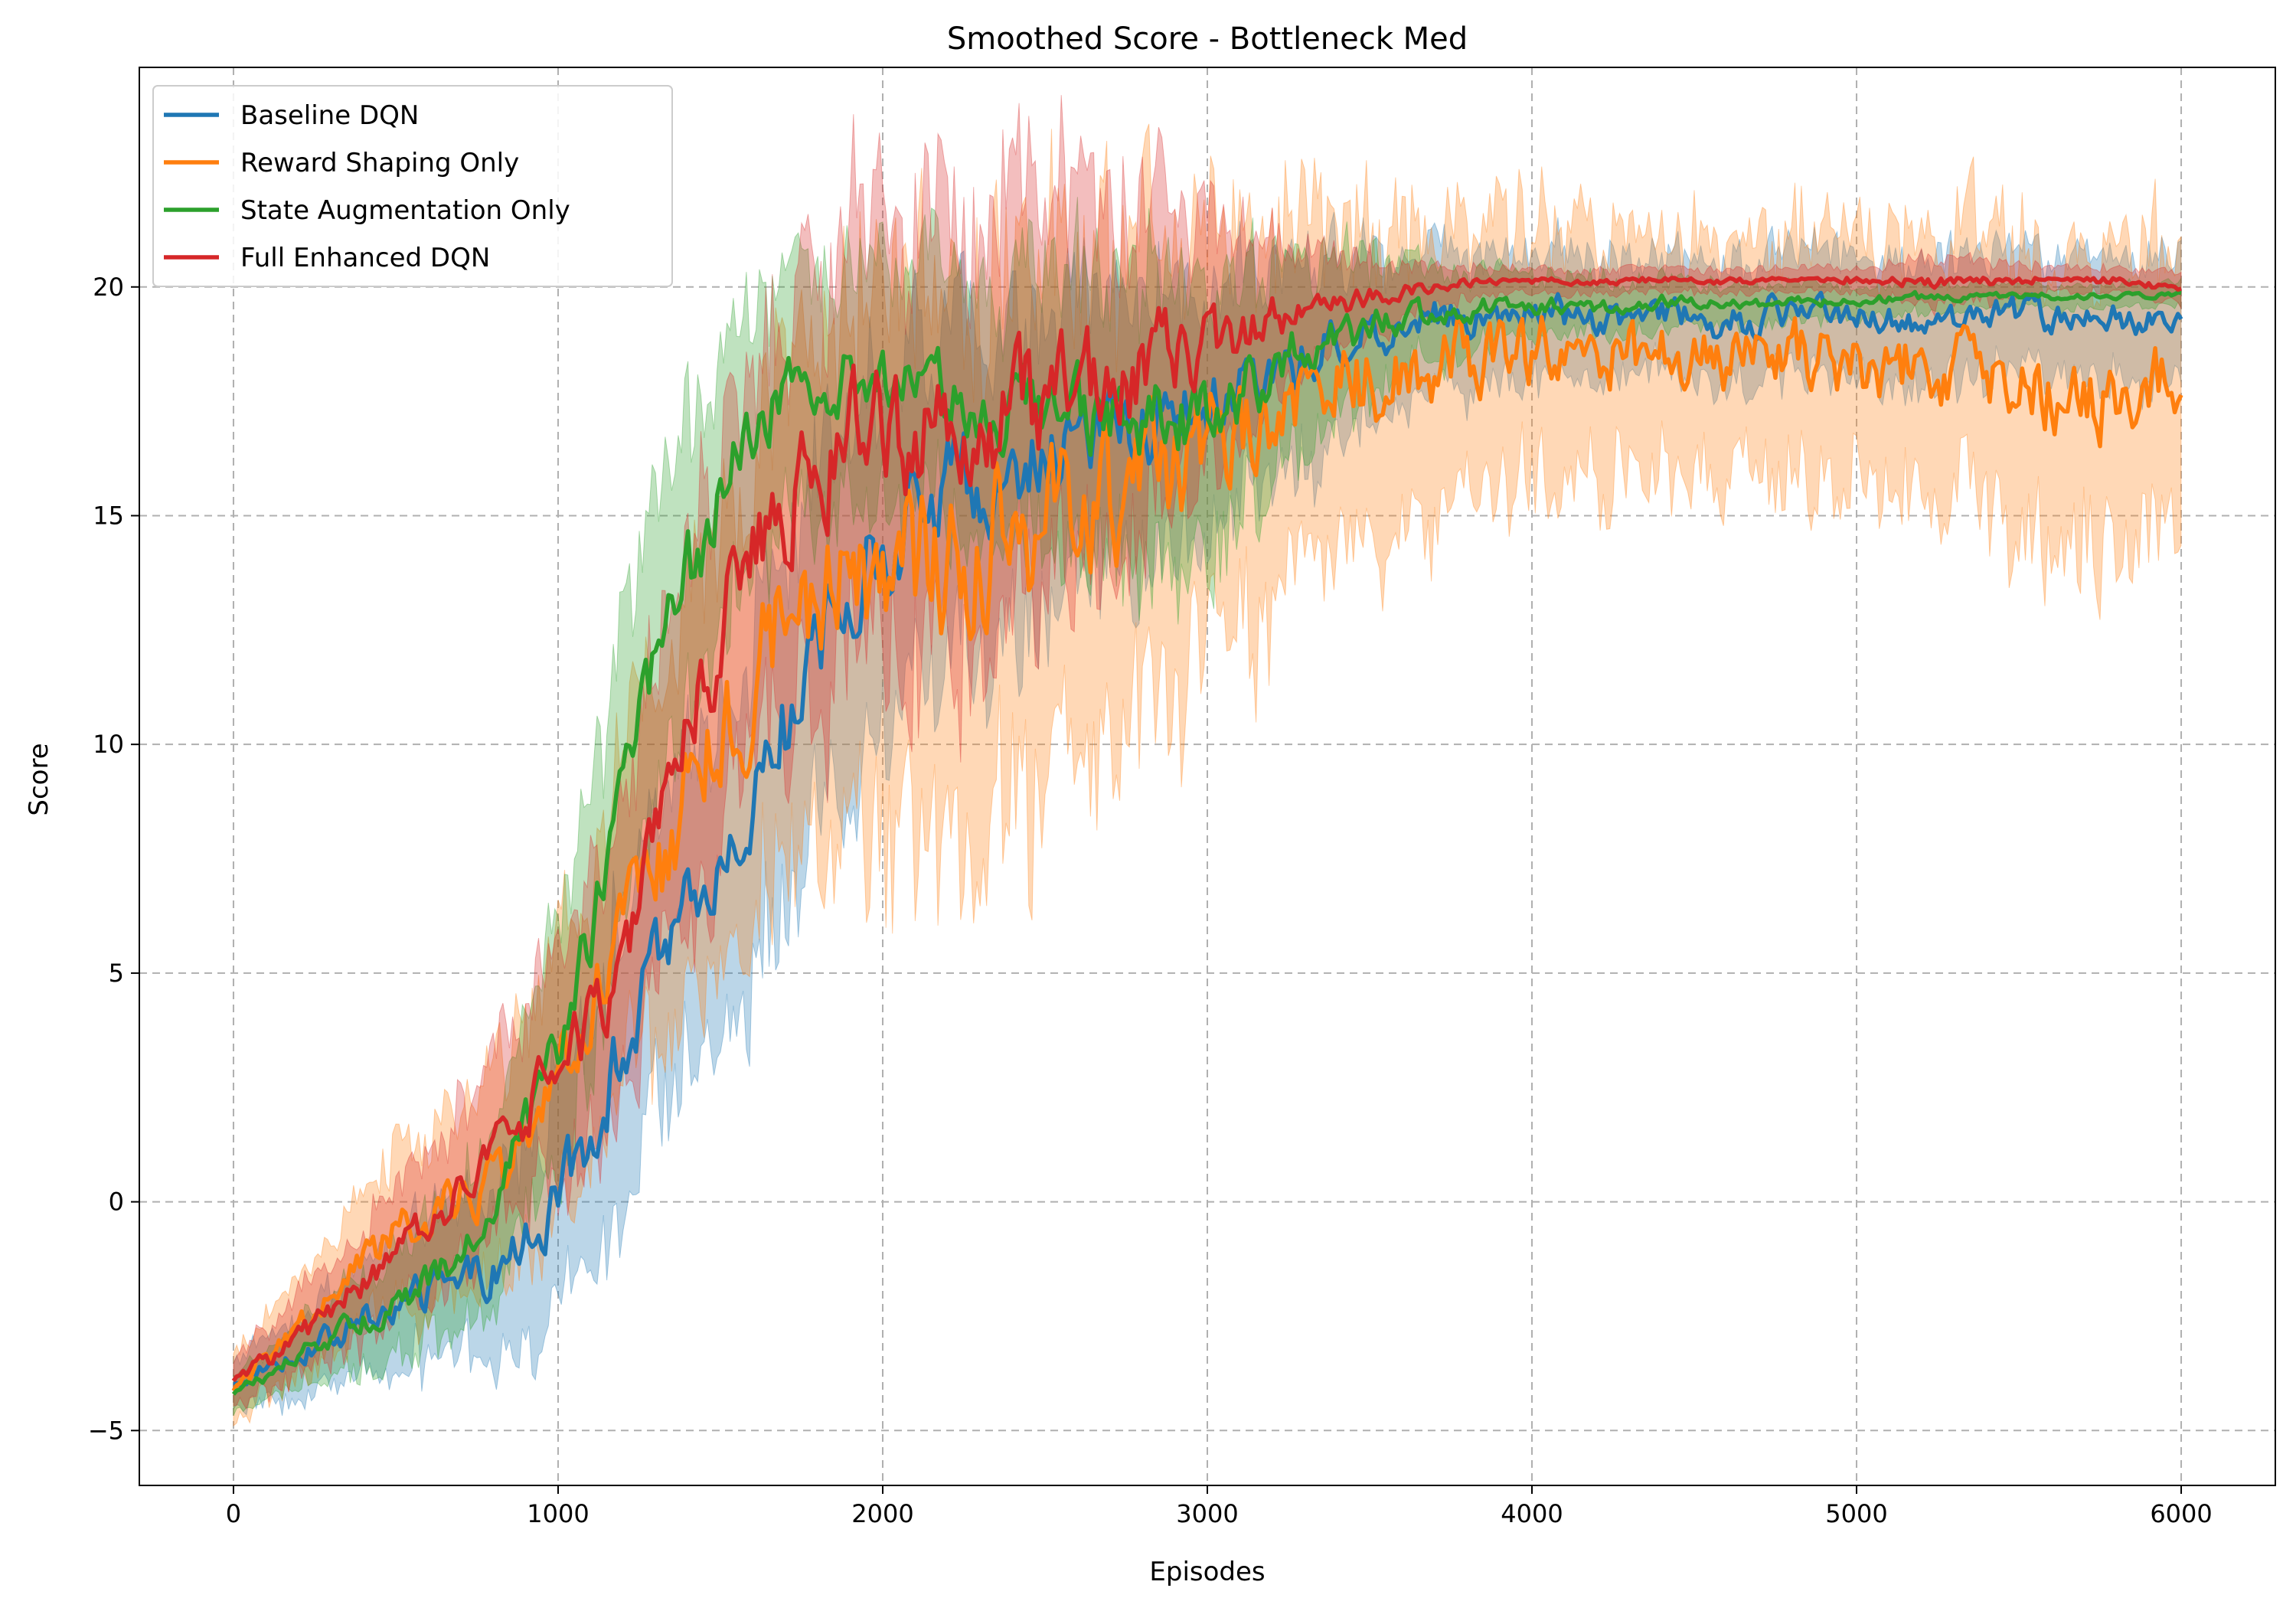 The width and height of the screenshot is (2296, 1611). What do you see at coordinates (116, 973) in the screenshot?
I see `y-tick-label: 5` at bounding box center [116, 973].